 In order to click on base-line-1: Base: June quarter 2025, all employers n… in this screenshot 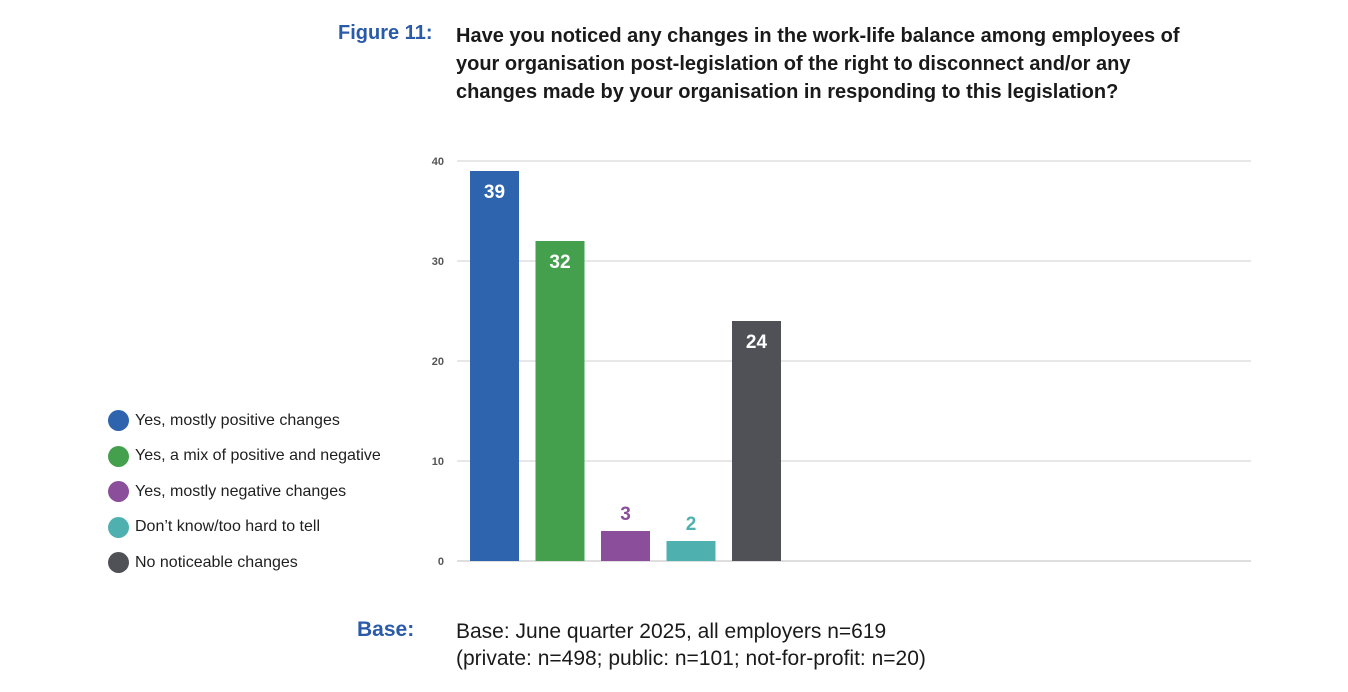, I will do `click(671, 631)`.